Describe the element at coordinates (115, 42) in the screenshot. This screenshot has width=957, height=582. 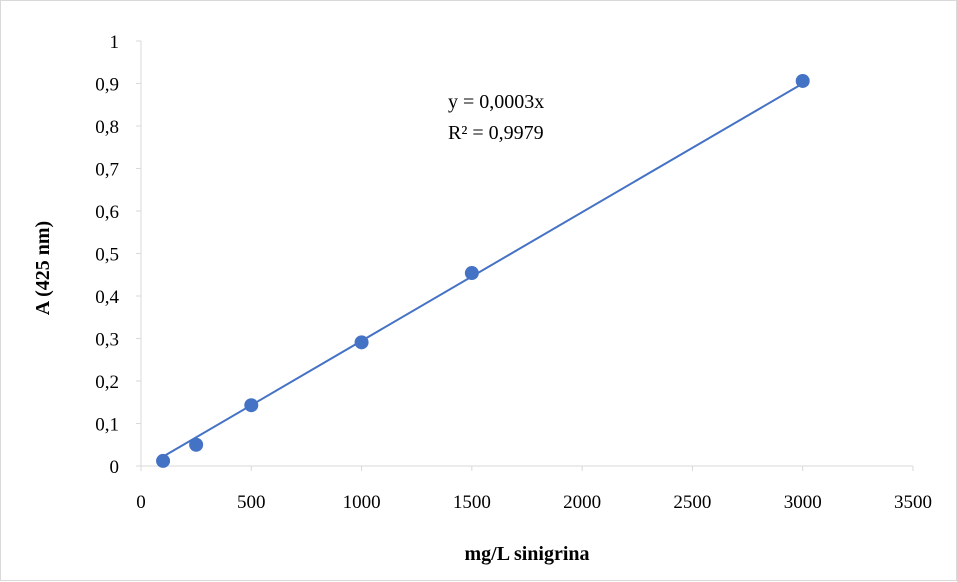
I see `y-tick-label: 1` at that location.